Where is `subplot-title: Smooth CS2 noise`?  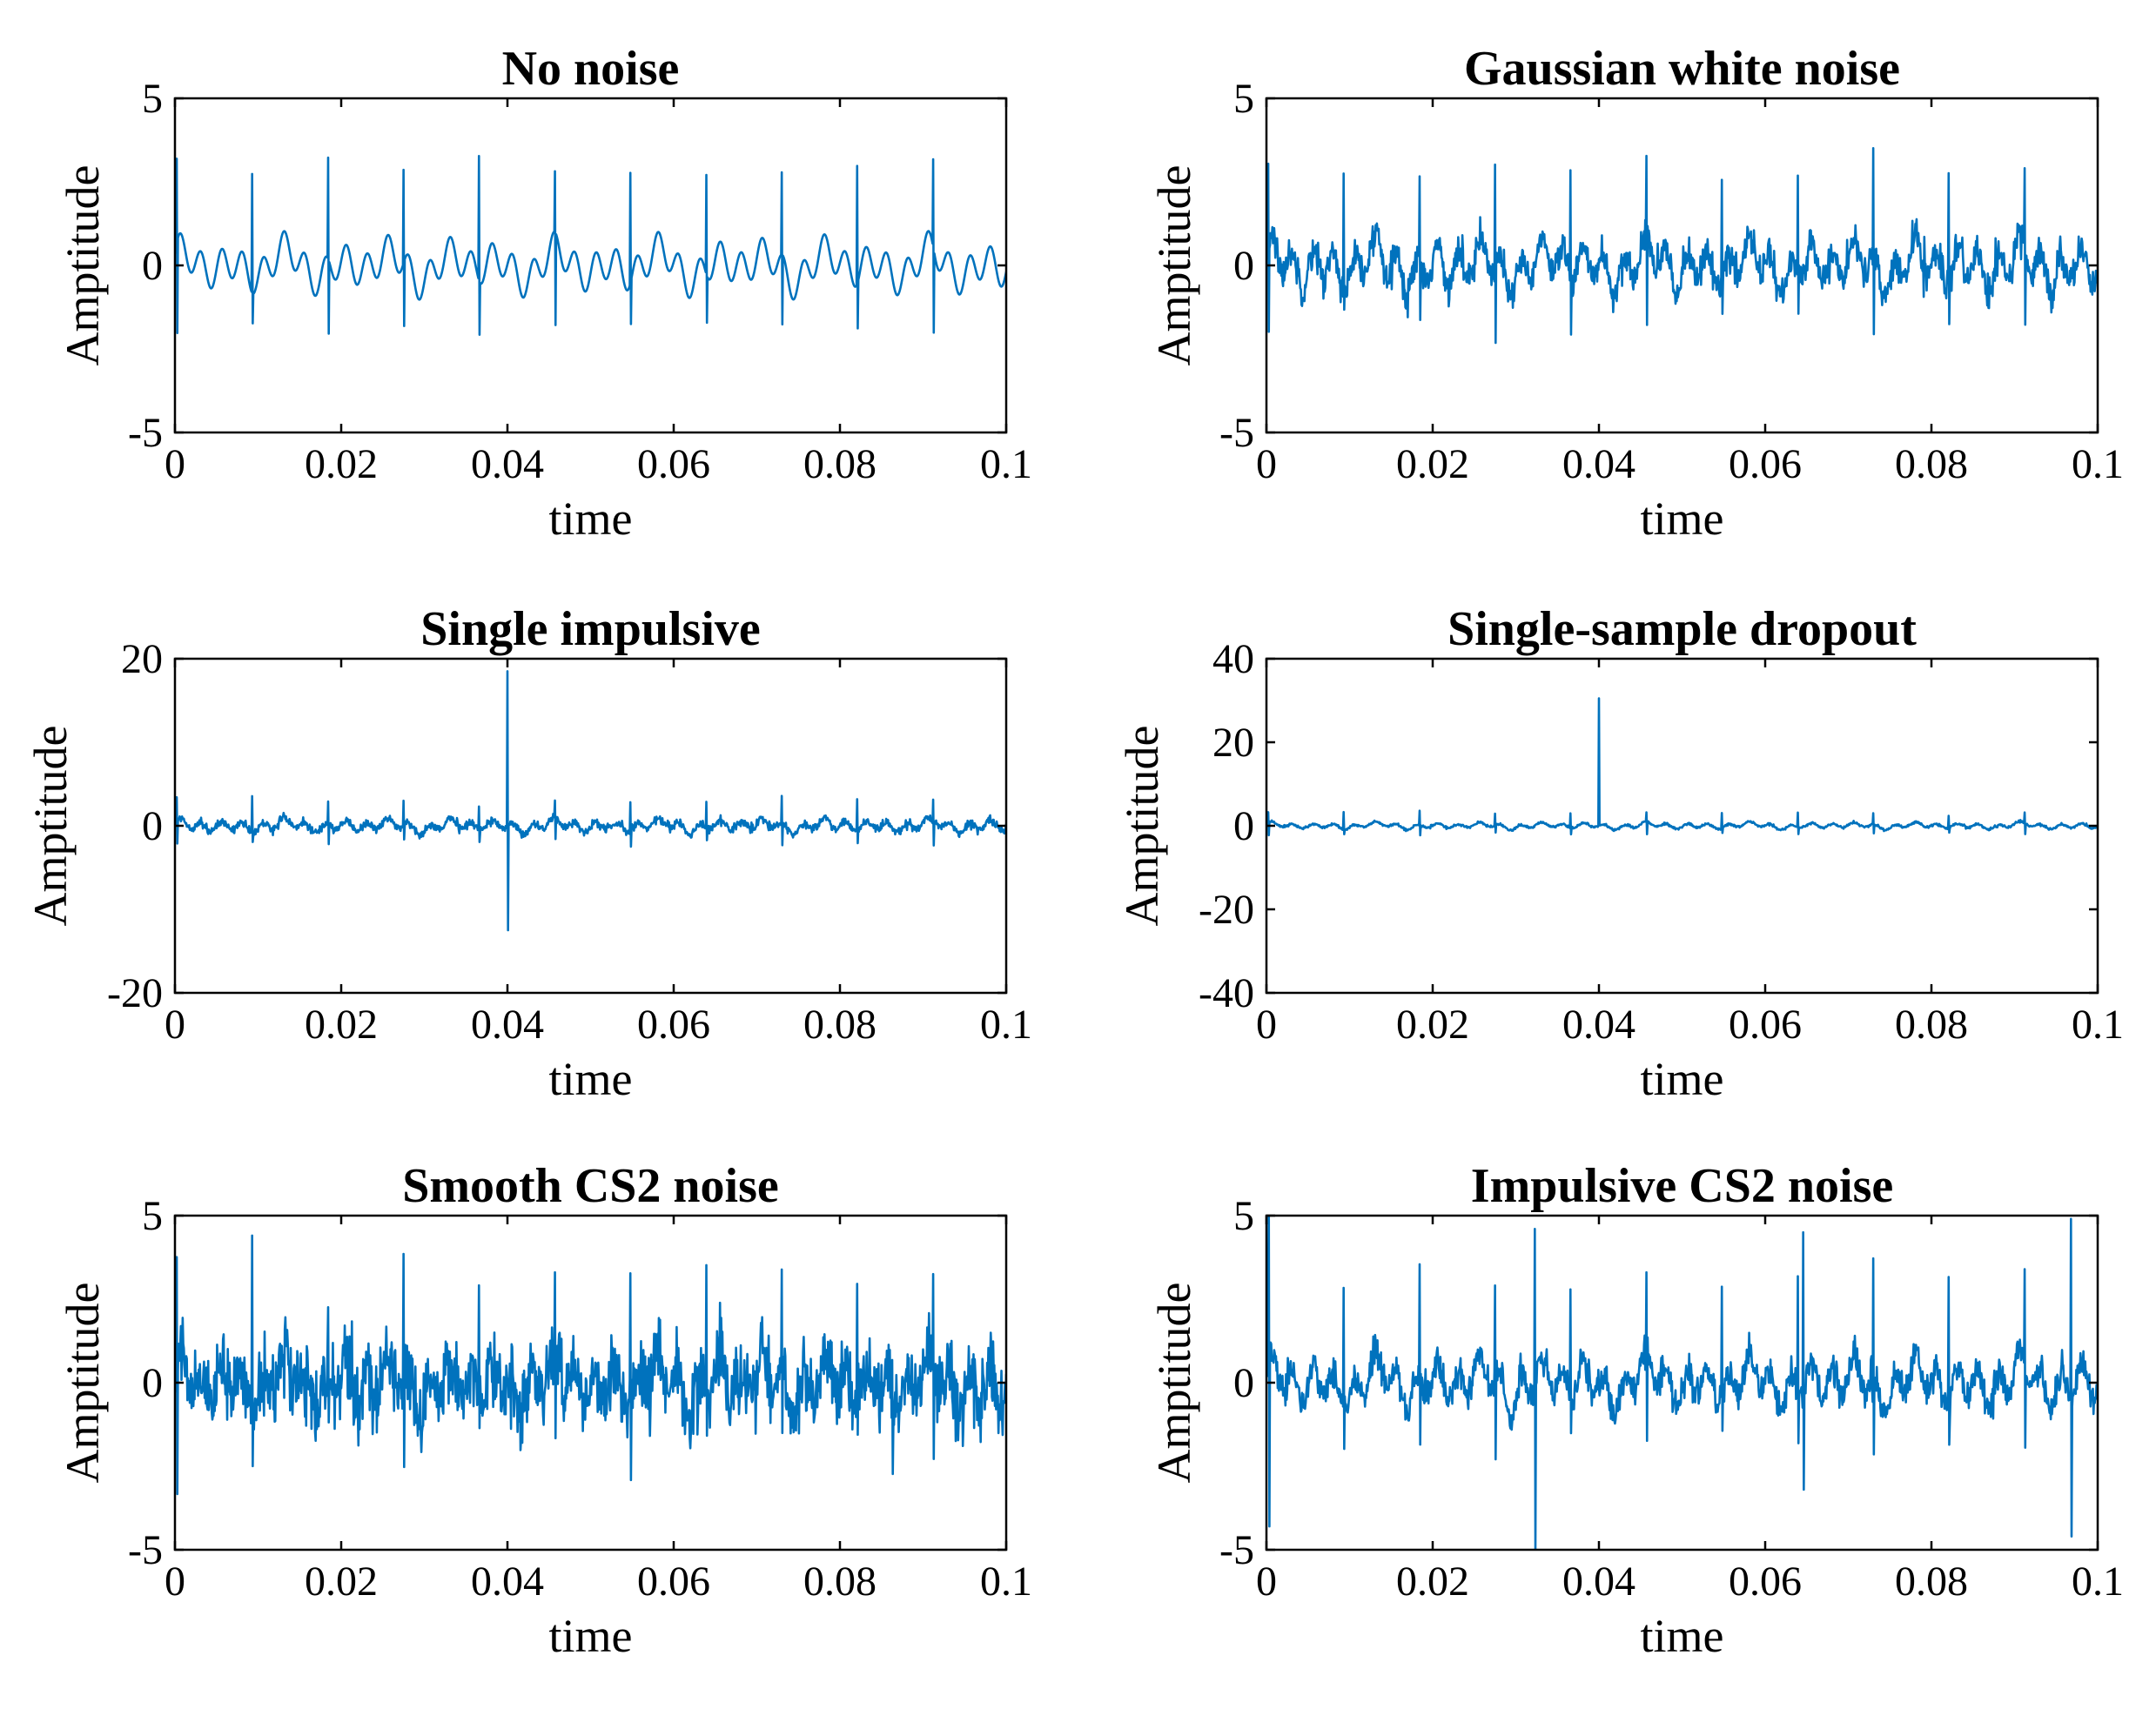 subplot-title: Smooth CS2 noise is located at coordinates (590, 1186).